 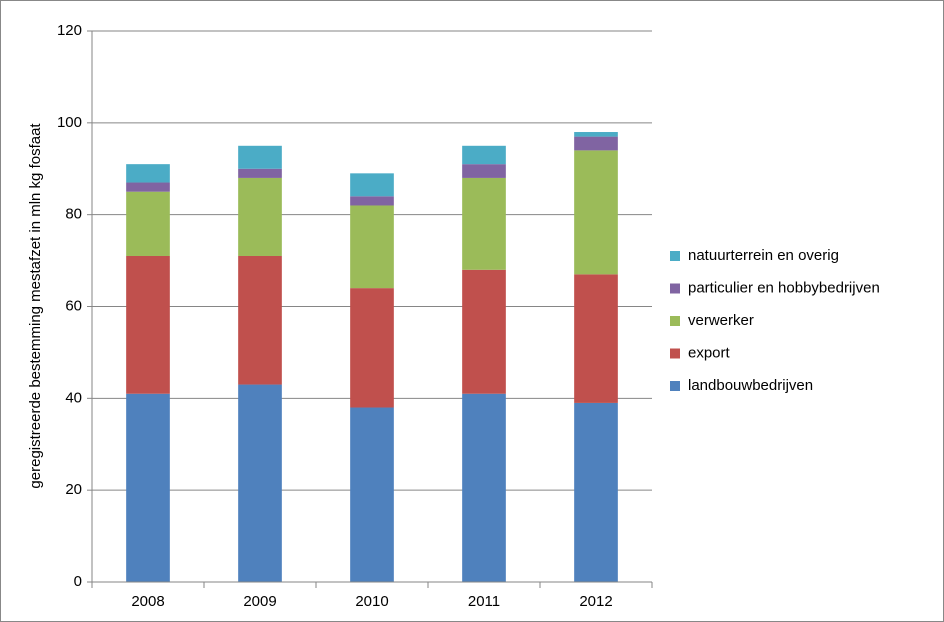 What do you see at coordinates (73, 489) in the screenshot?
I see `y-tick-label: 20` at bounding box center [73, 489].